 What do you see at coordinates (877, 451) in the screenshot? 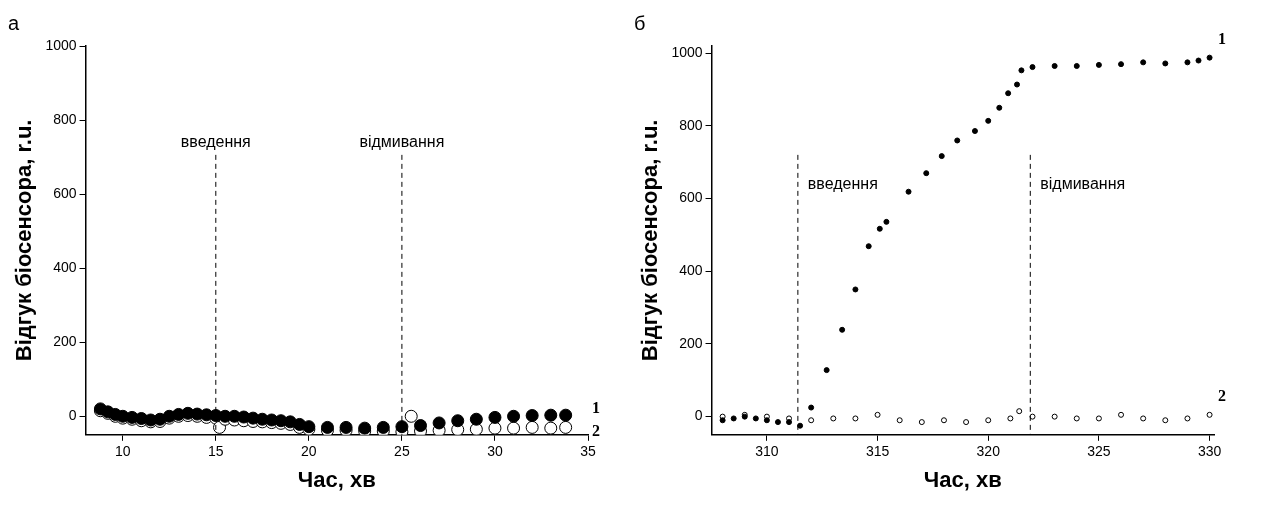
I see `x-tick-label: 315` at bounding box center [877, 451].